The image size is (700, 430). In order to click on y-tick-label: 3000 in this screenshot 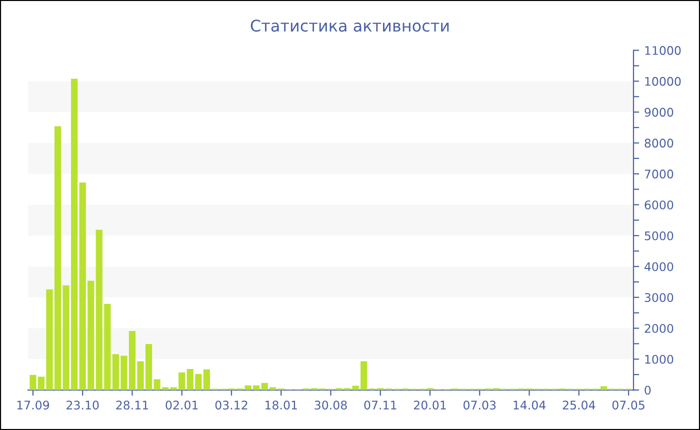, I will do `click(659, 297)`.